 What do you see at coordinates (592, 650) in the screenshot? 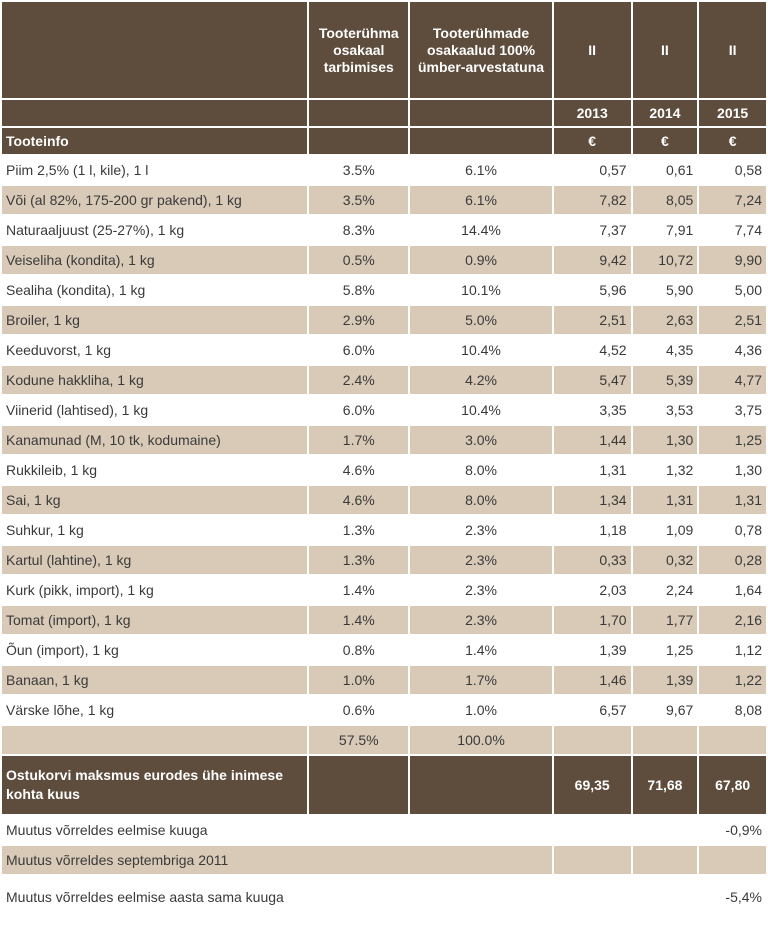
I see `price-2013: 1,39` at bounding box center [592, 650].